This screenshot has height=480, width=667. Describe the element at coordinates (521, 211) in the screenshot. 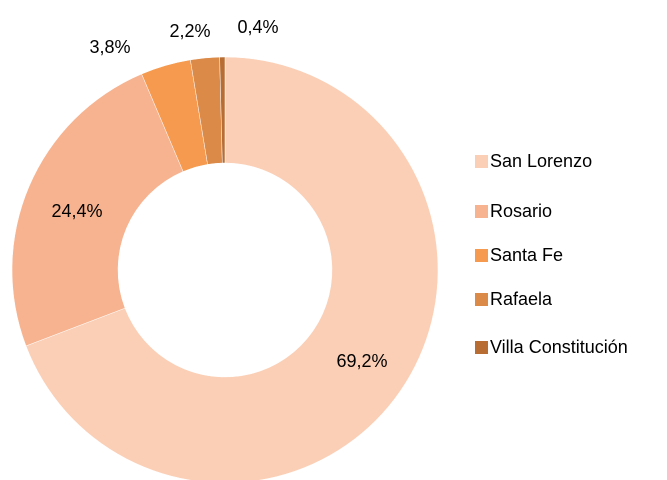

I see `legend-label: Rosario` at that location.